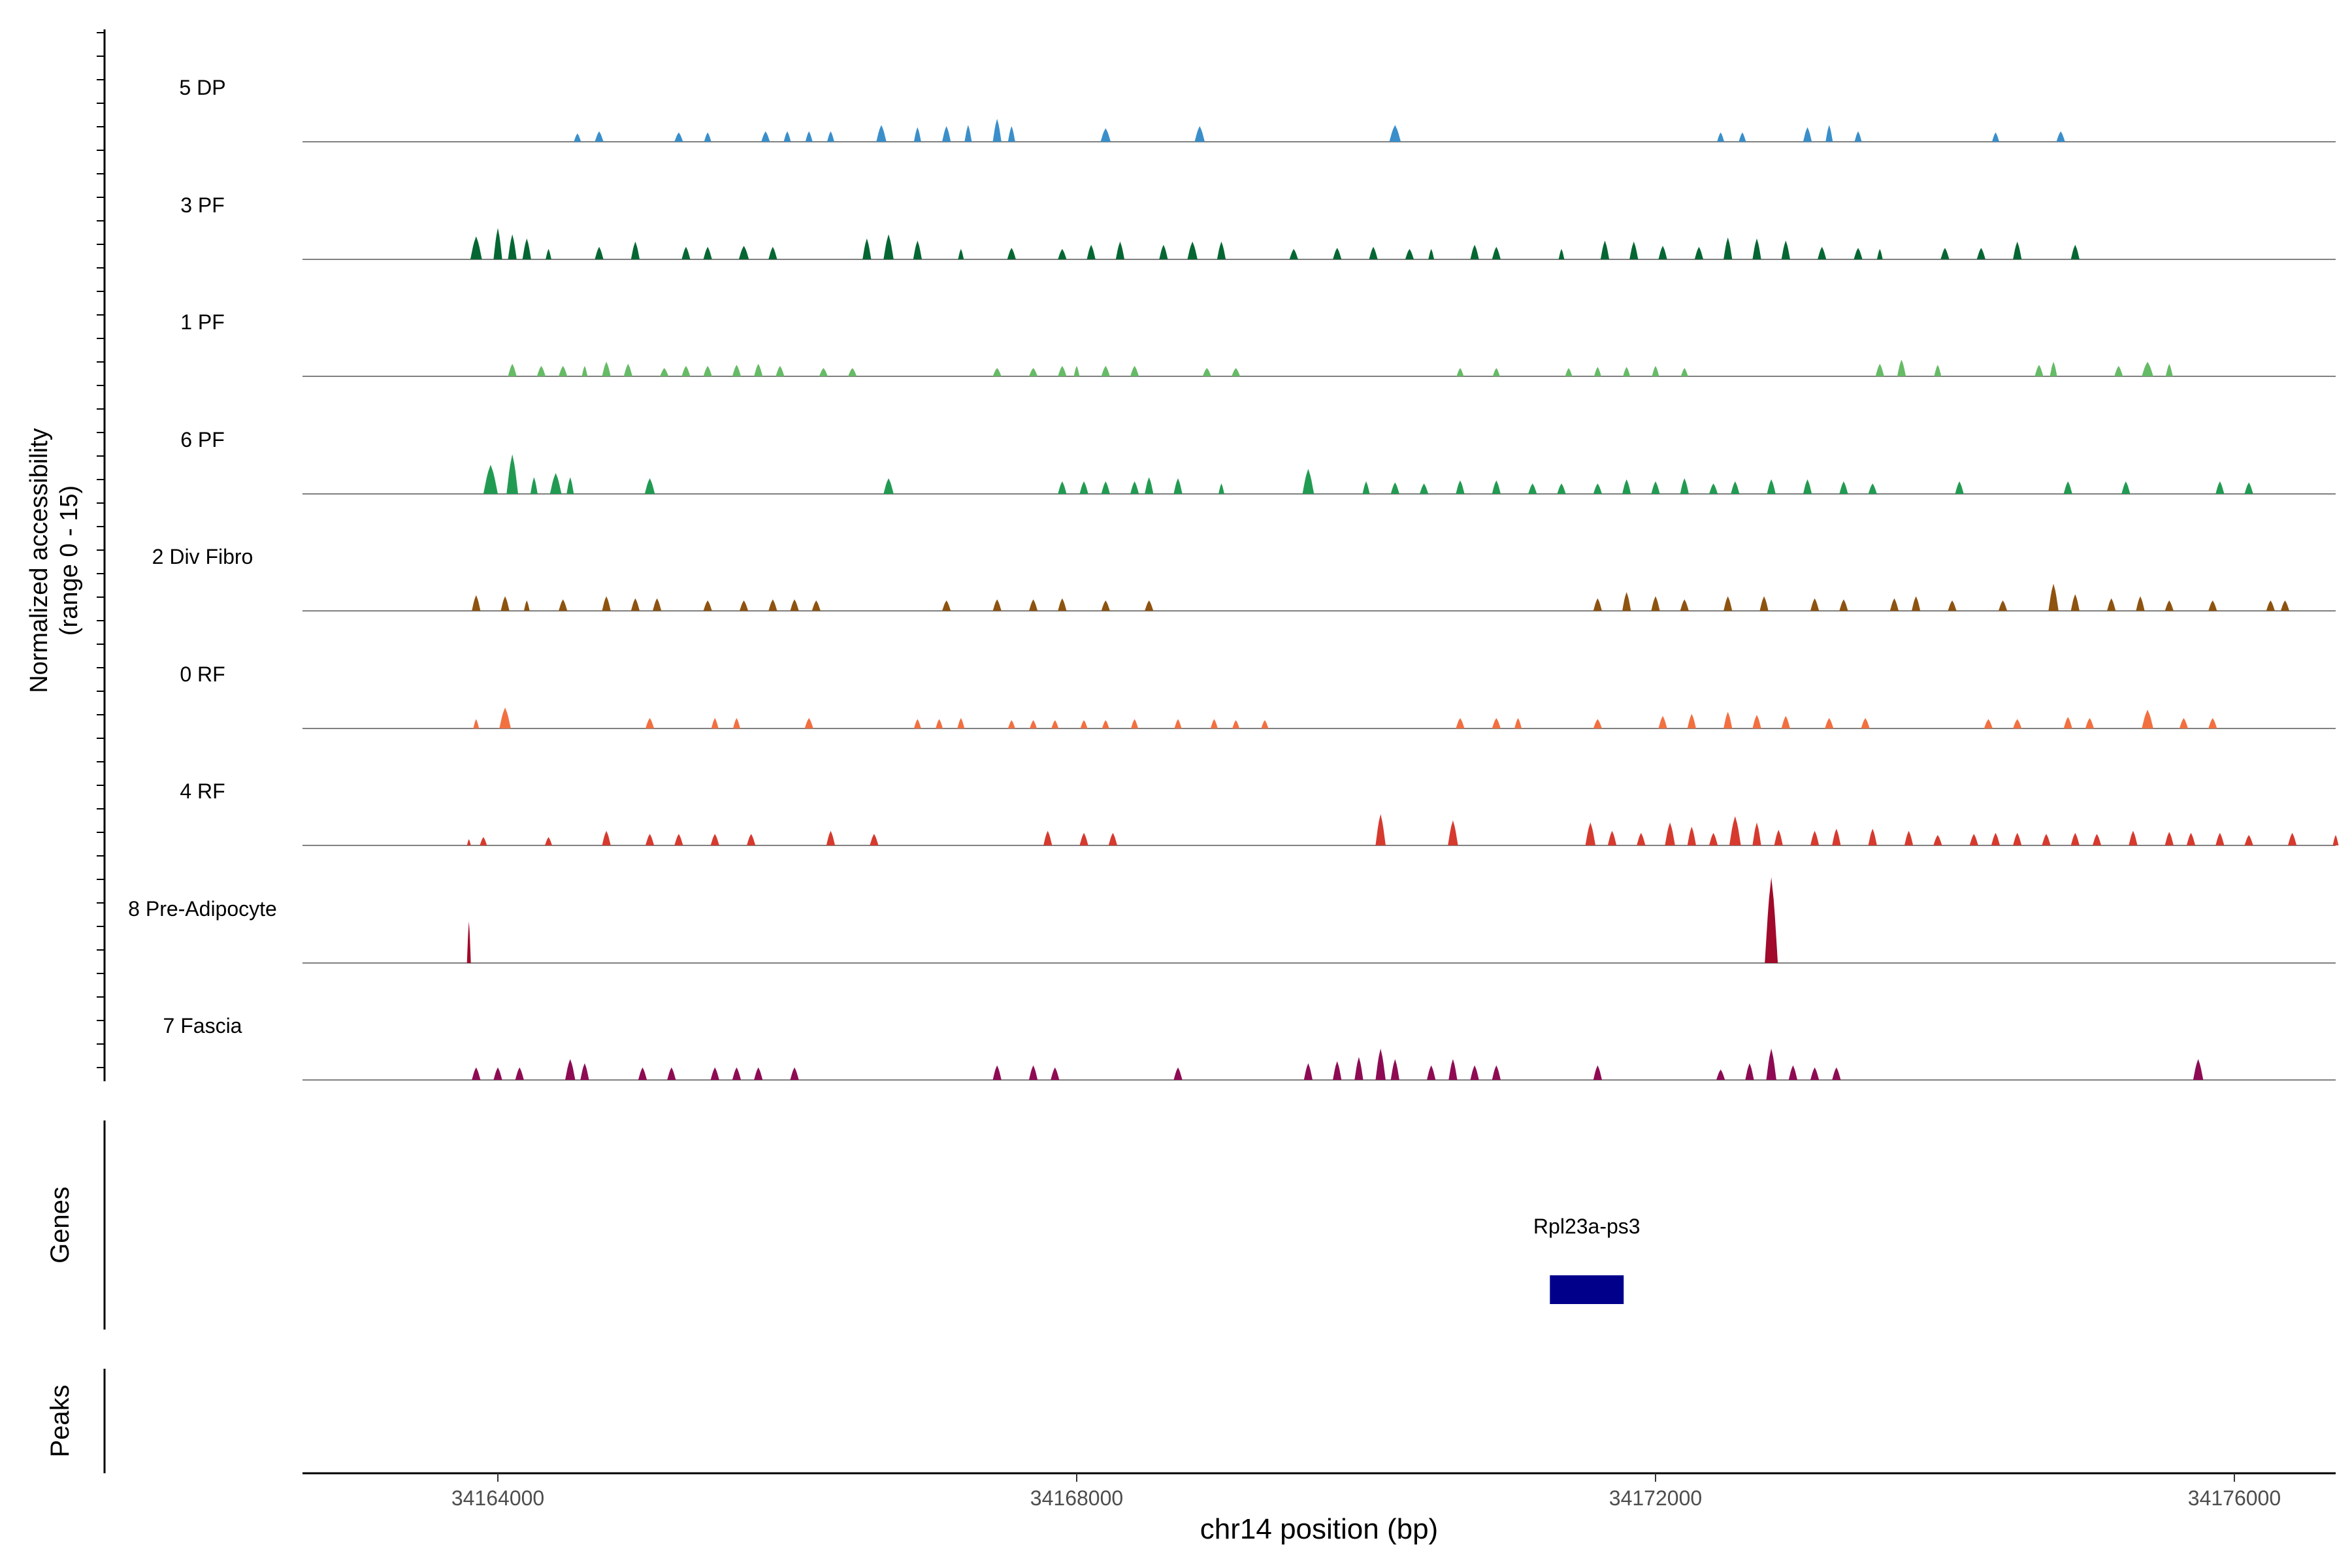 The height and width of the screenshot is (1568, 2352). Describe the element at coordinates (1249, 1047) in the screenshot. I see `track-7-fascia: 7 Fascia` at that location.